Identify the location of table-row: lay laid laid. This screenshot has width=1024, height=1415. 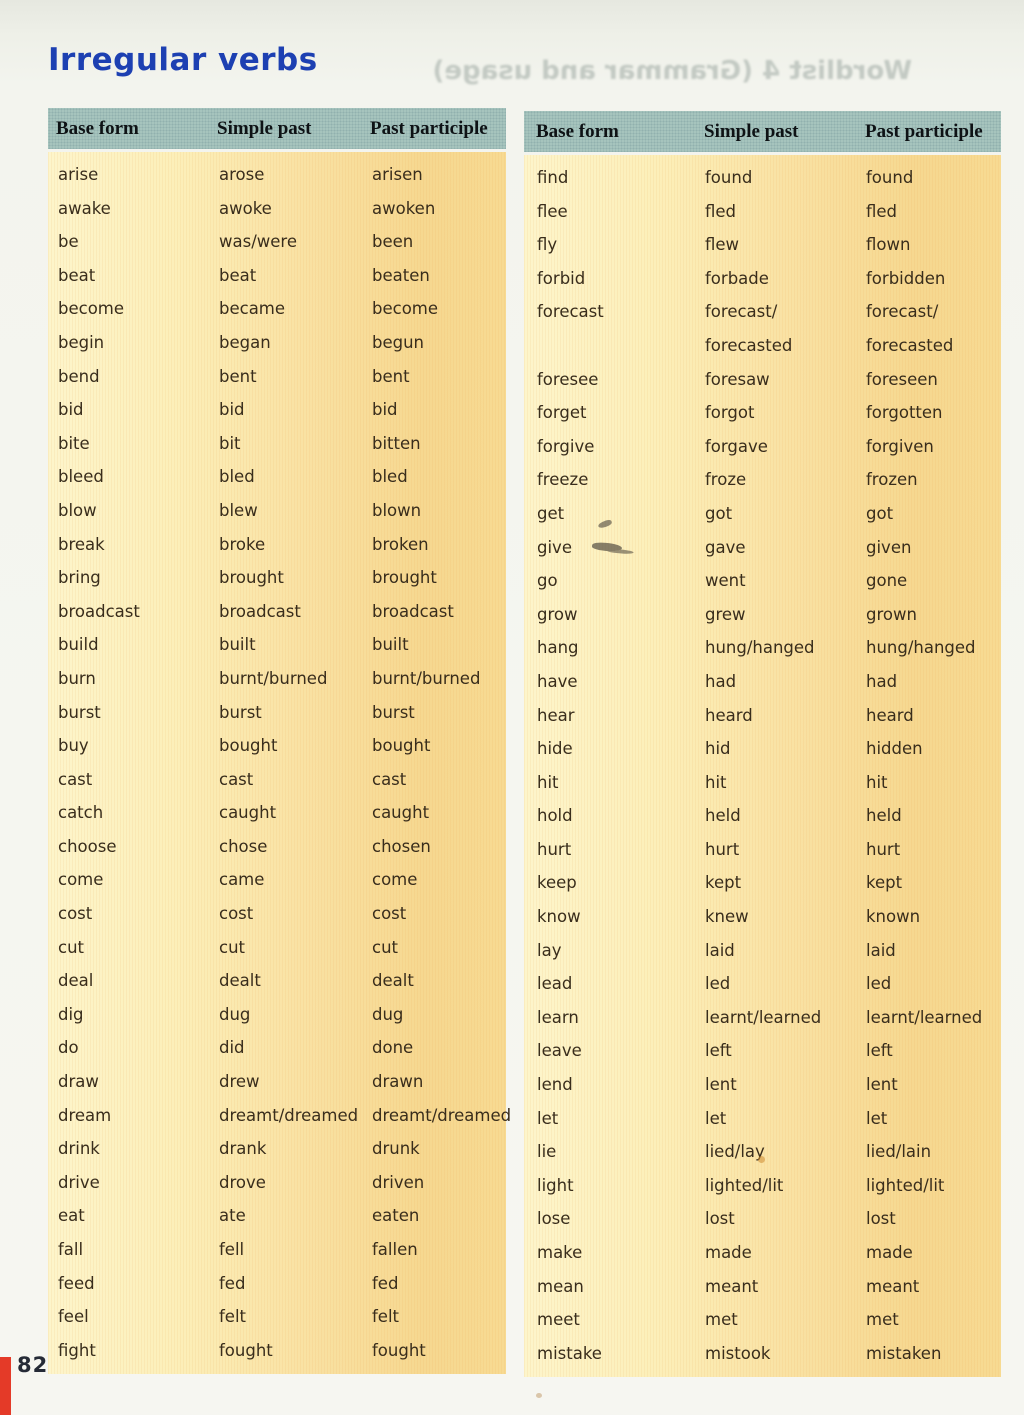
(762, 951).